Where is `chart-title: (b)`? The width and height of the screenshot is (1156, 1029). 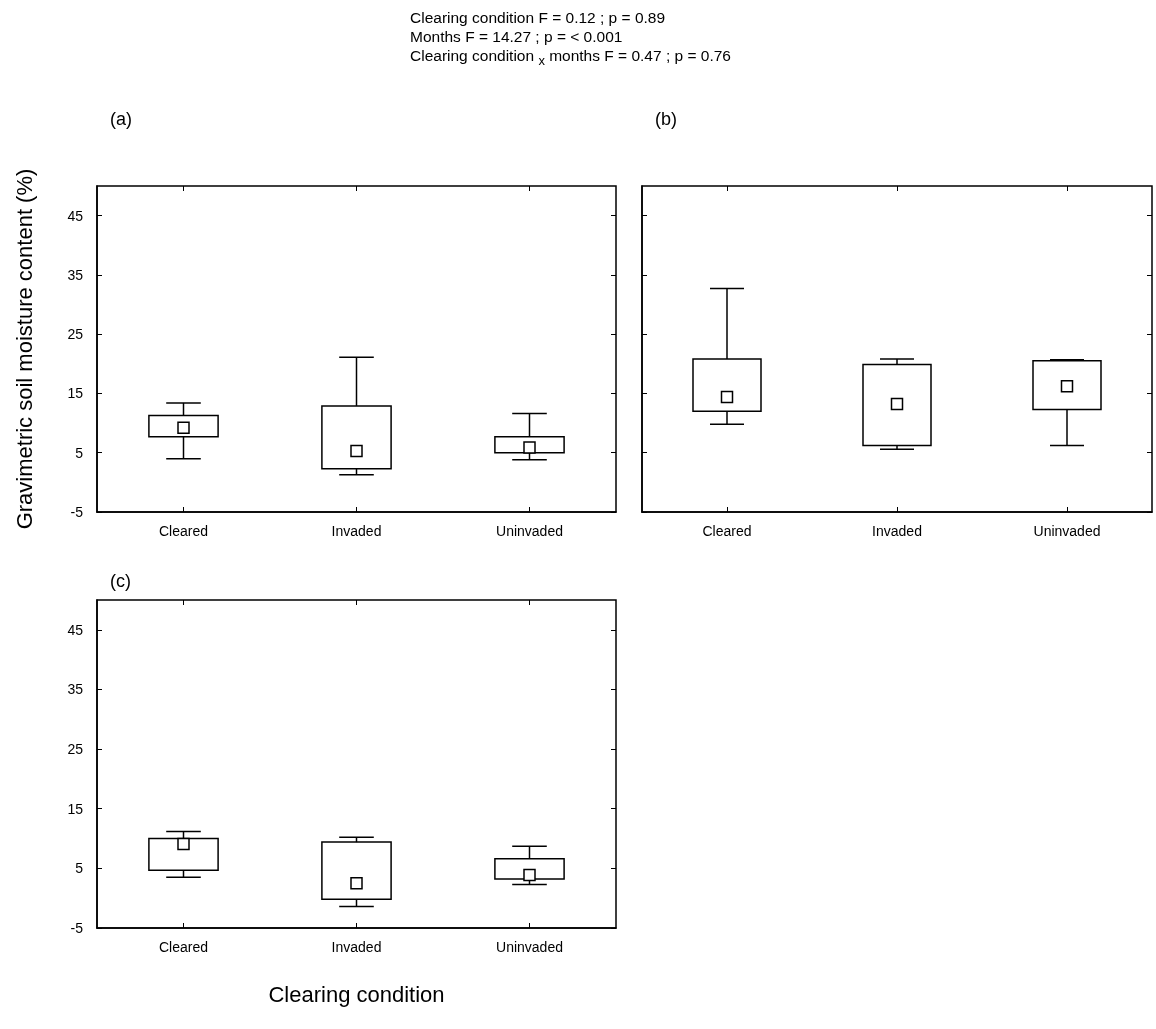
chart-title: (b) is located at coordinates (666, 119).